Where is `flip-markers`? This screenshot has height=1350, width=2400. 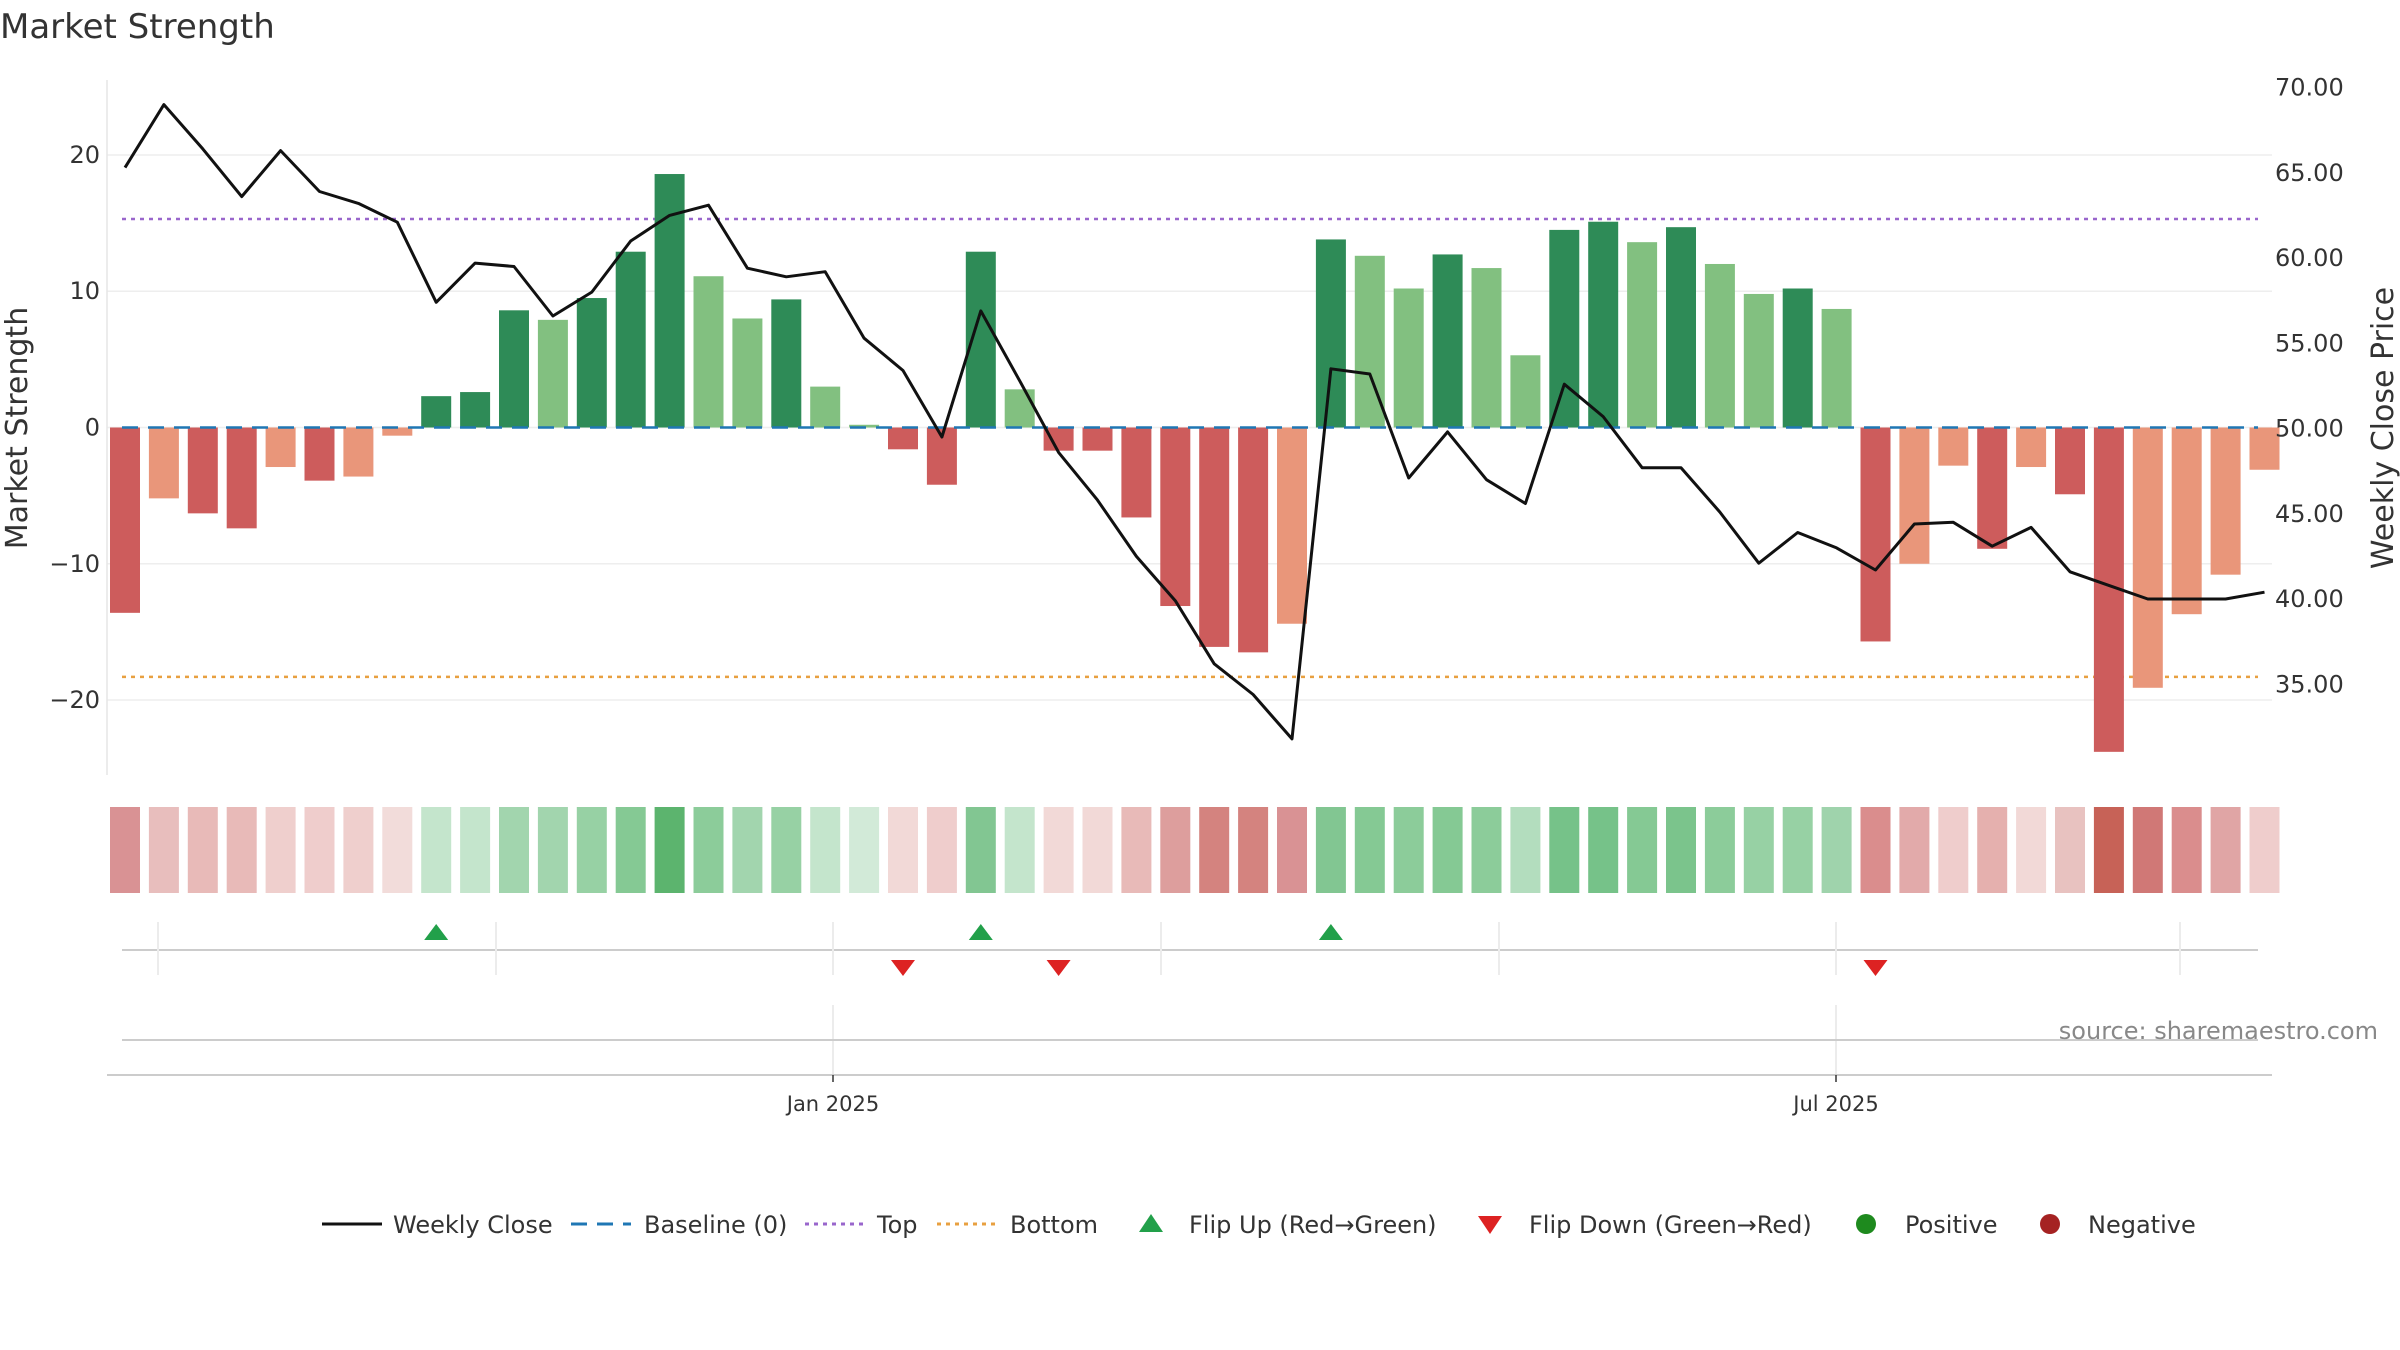 flip-markers is located at coordinates (1156, 950).